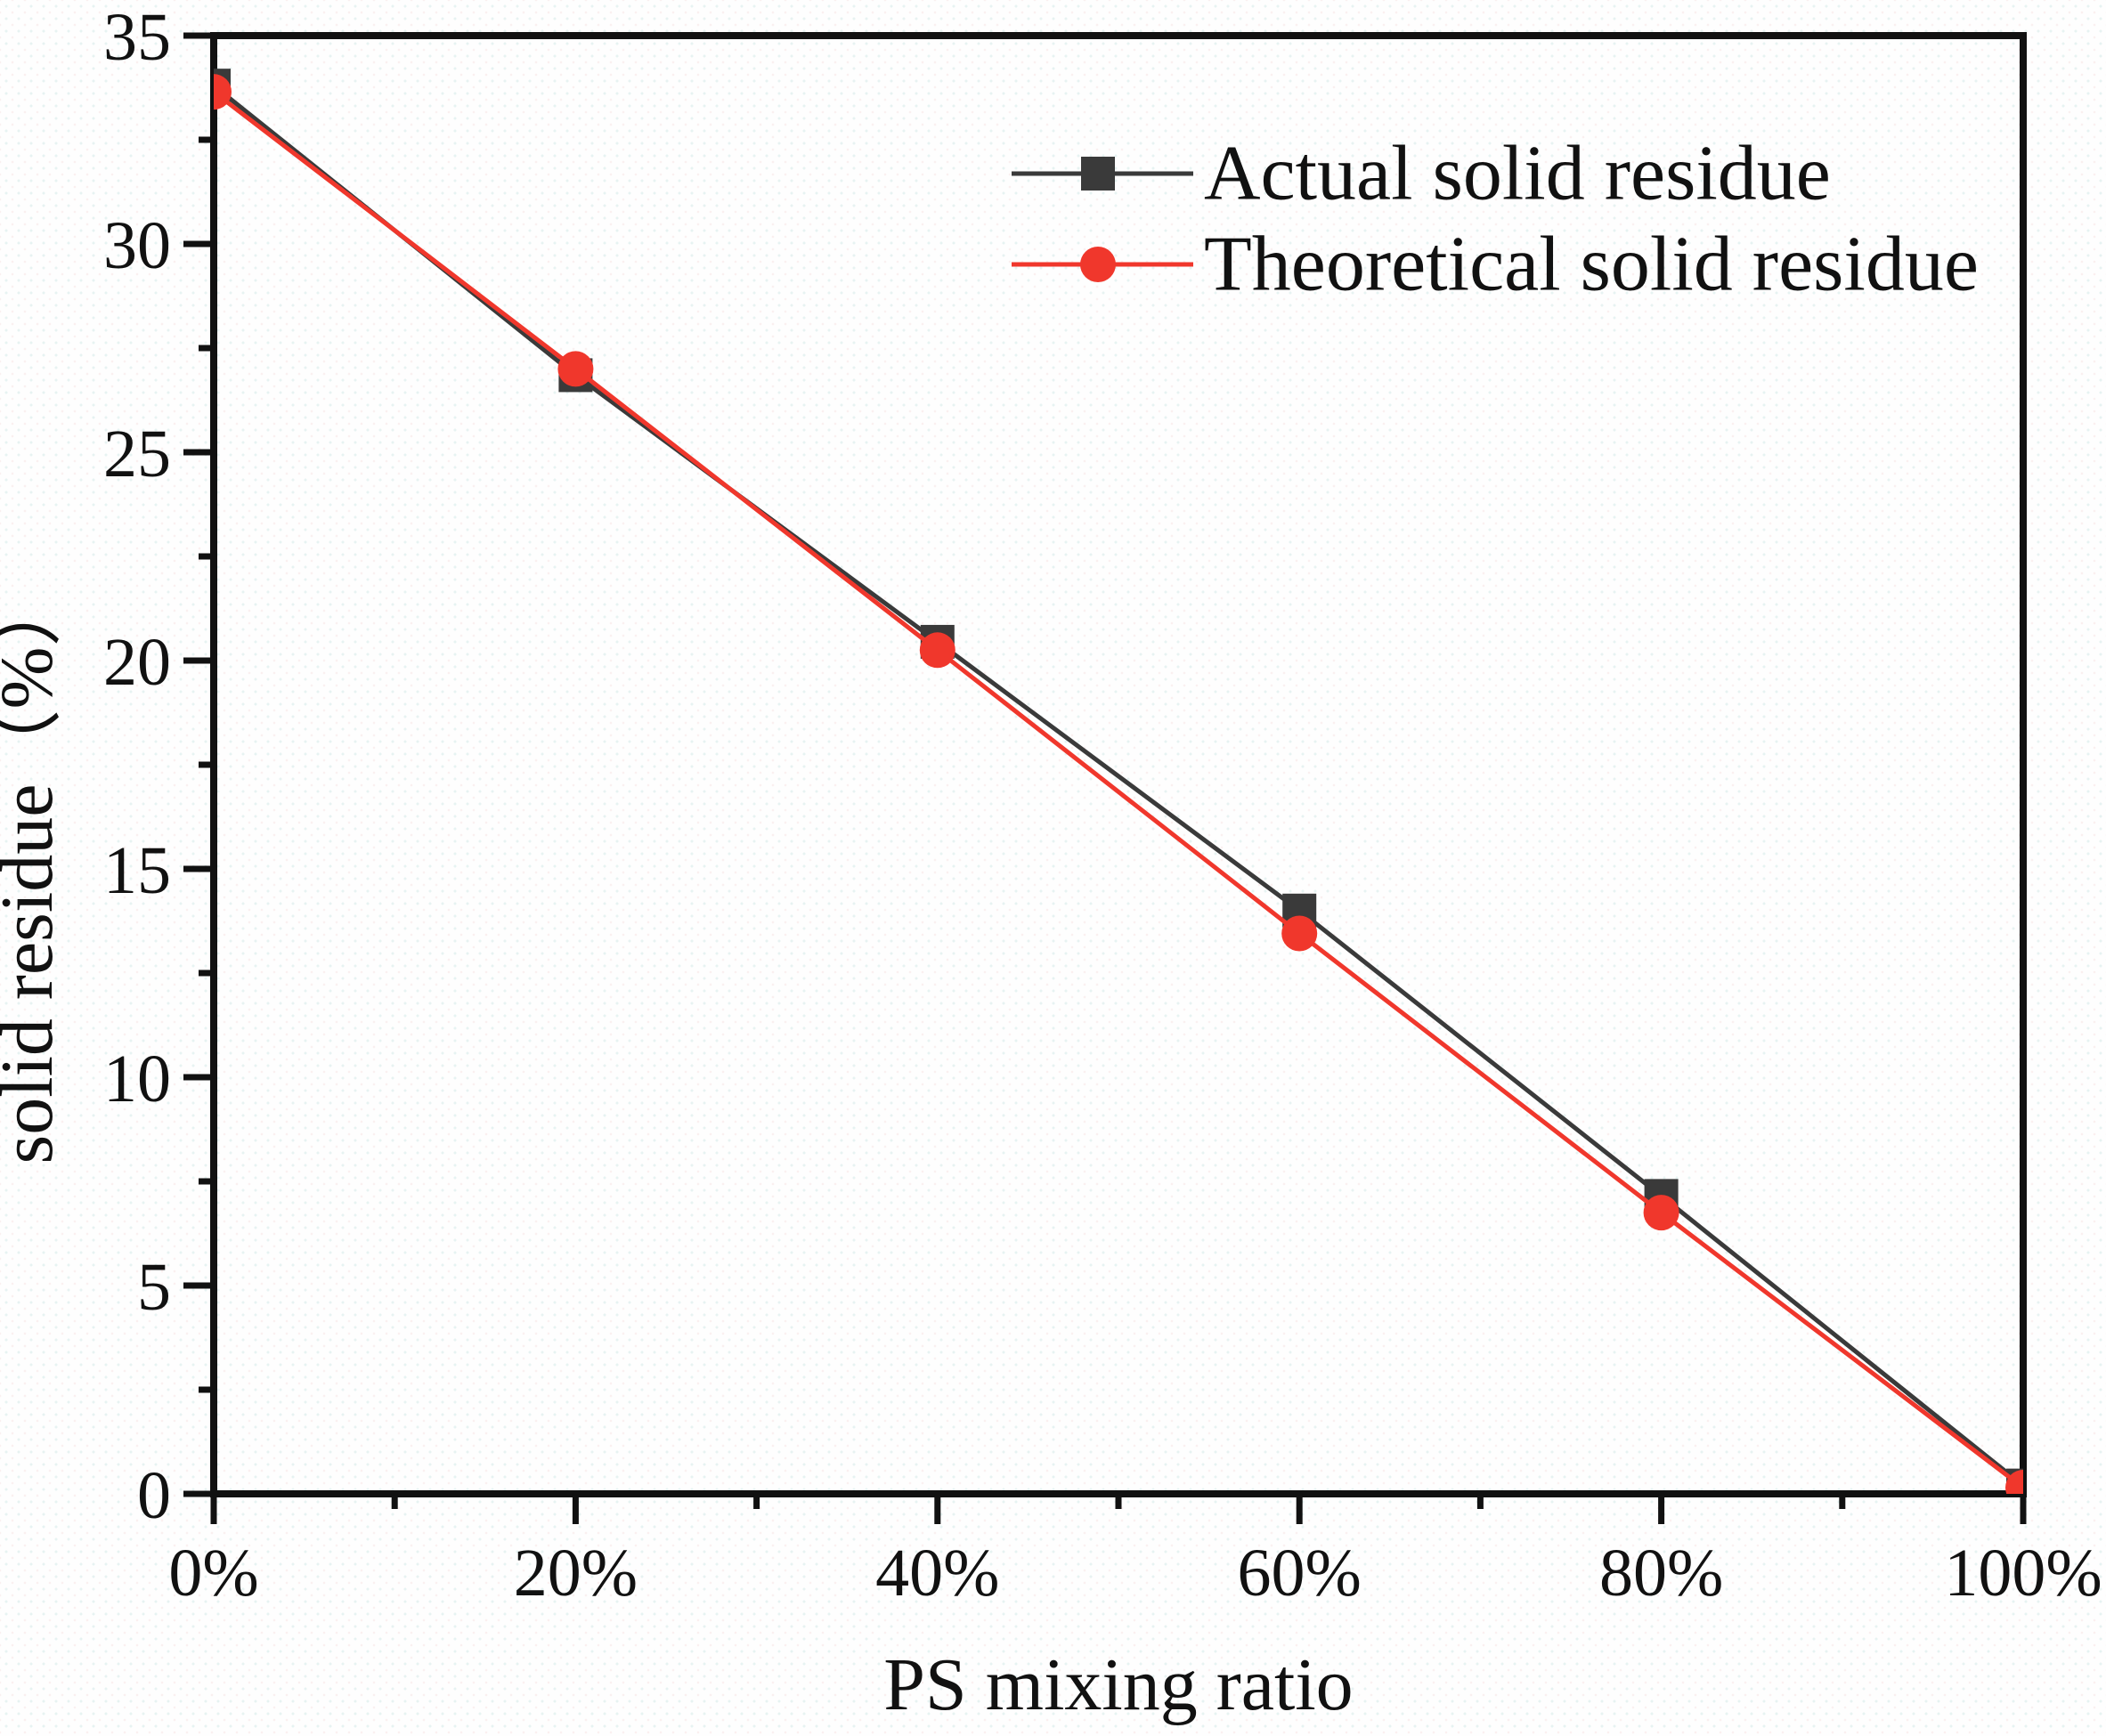 The image size is (2106, 1736). What do you see at coordinates (1135, 1552) in the screenshot?
I see `x-axis: 0% 20% 40% 60% 80% 100%` at bounding box center [1135, 1552].